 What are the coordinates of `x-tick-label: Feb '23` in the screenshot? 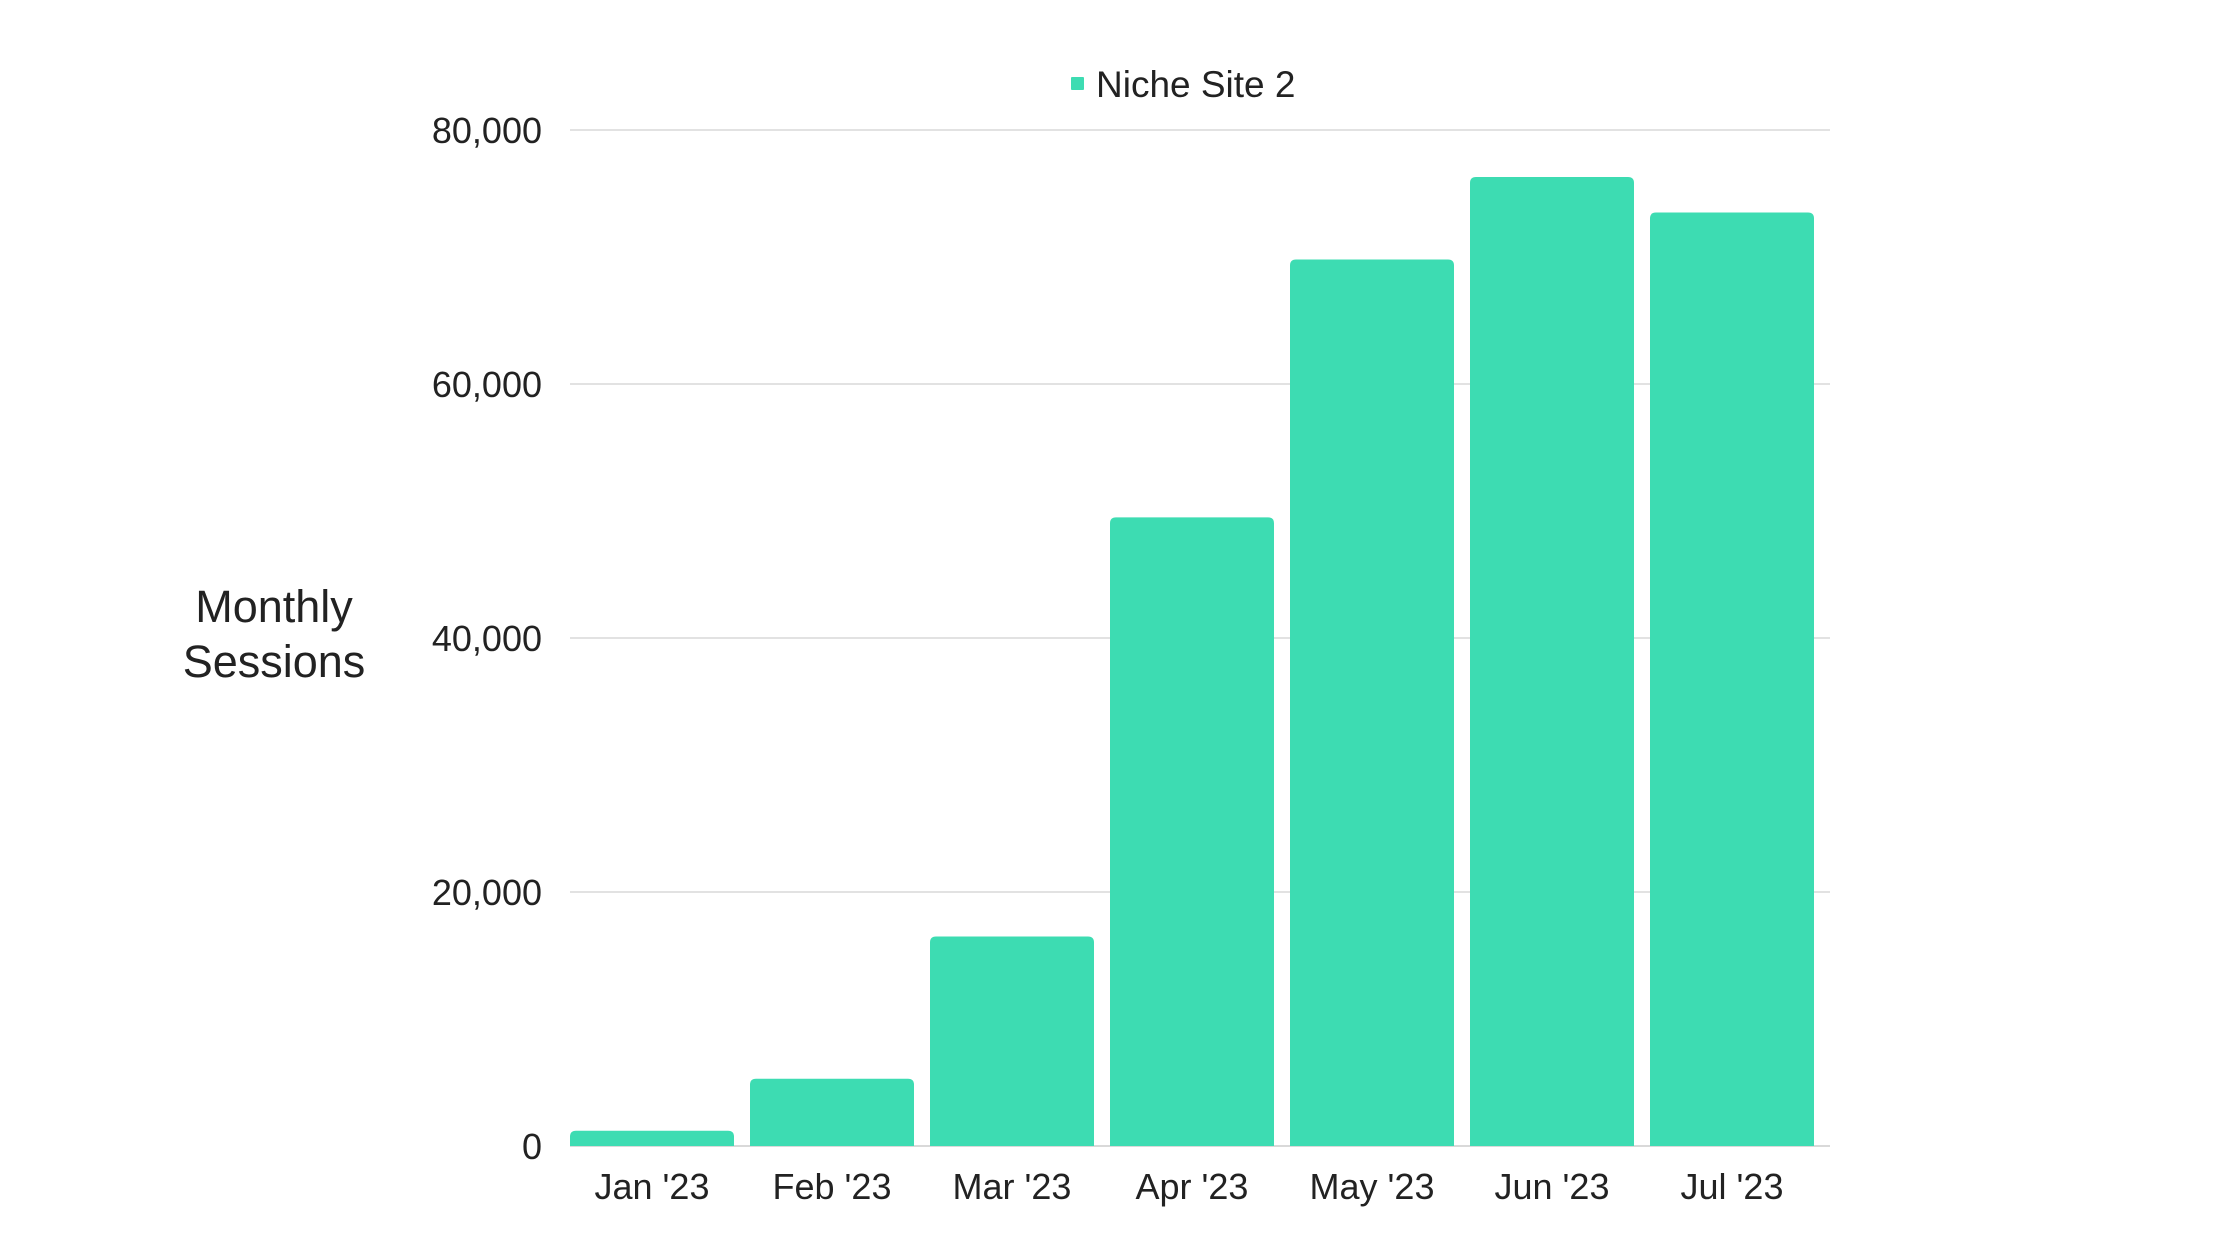 It's located at (832, 1186).